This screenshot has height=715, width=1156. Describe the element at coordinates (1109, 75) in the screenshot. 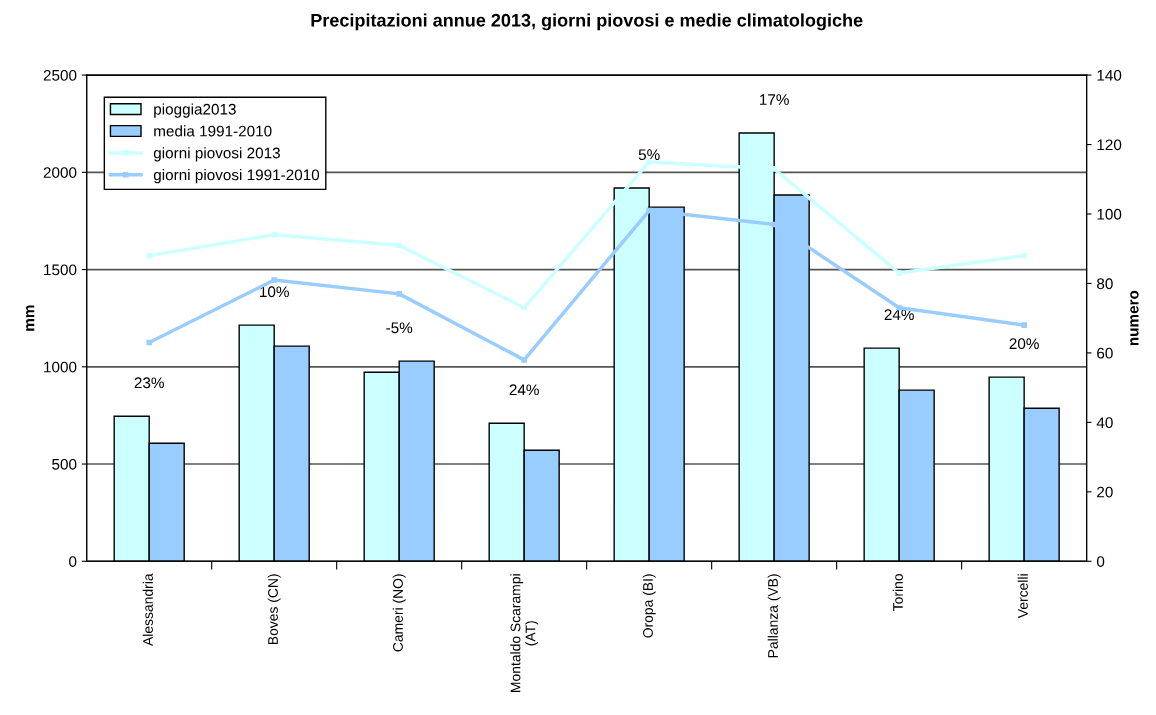

I see `y2-tick-label: 140` at that location.